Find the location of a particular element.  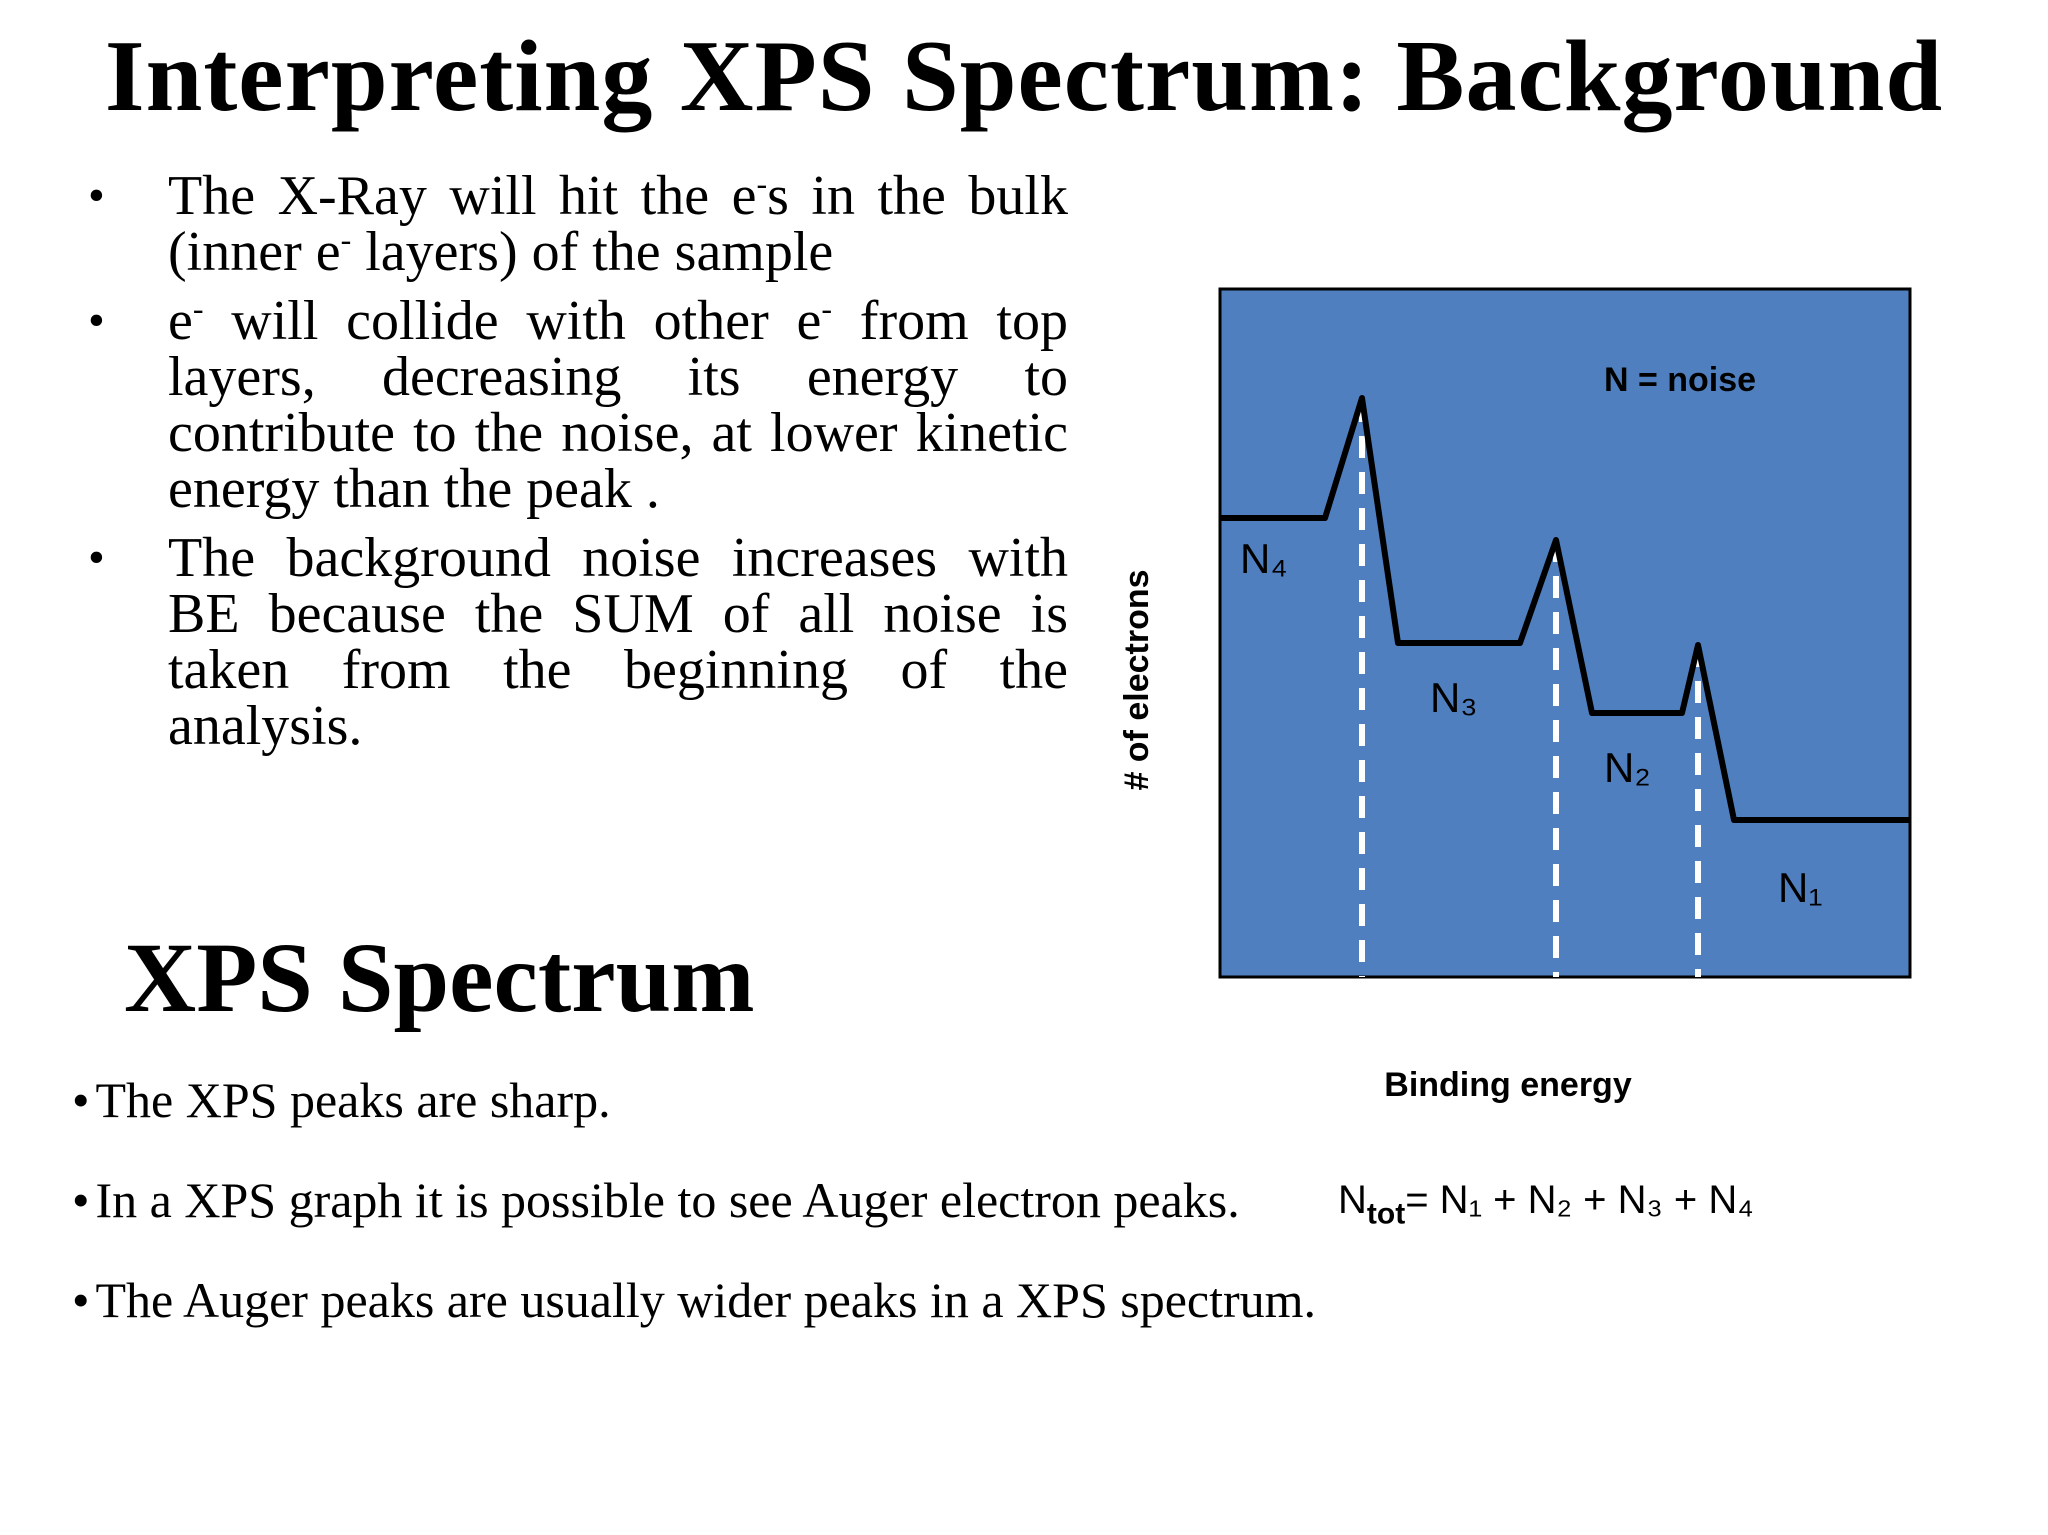

noise-label-n4: N₄ is located at coordinates (1263, 558).